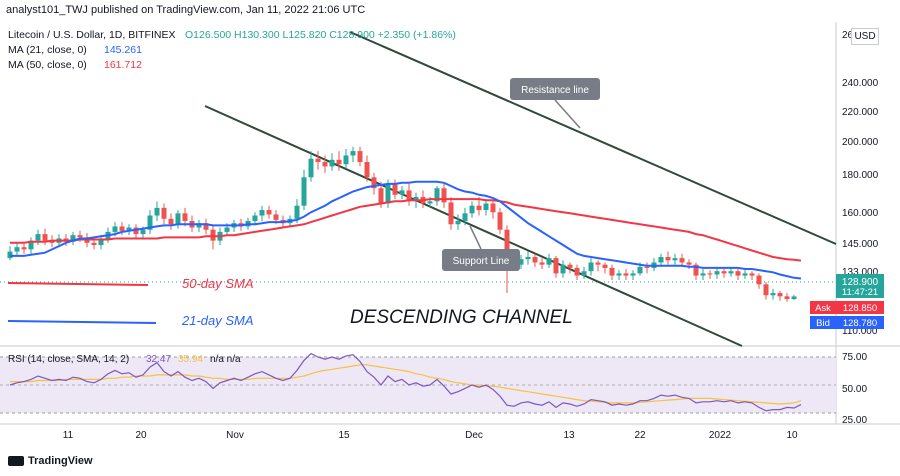 This screenshot has width=900, height=476. Describe the element at coordinates (865, 36) in the screenshot. I see `currency-button: USD` at that location.